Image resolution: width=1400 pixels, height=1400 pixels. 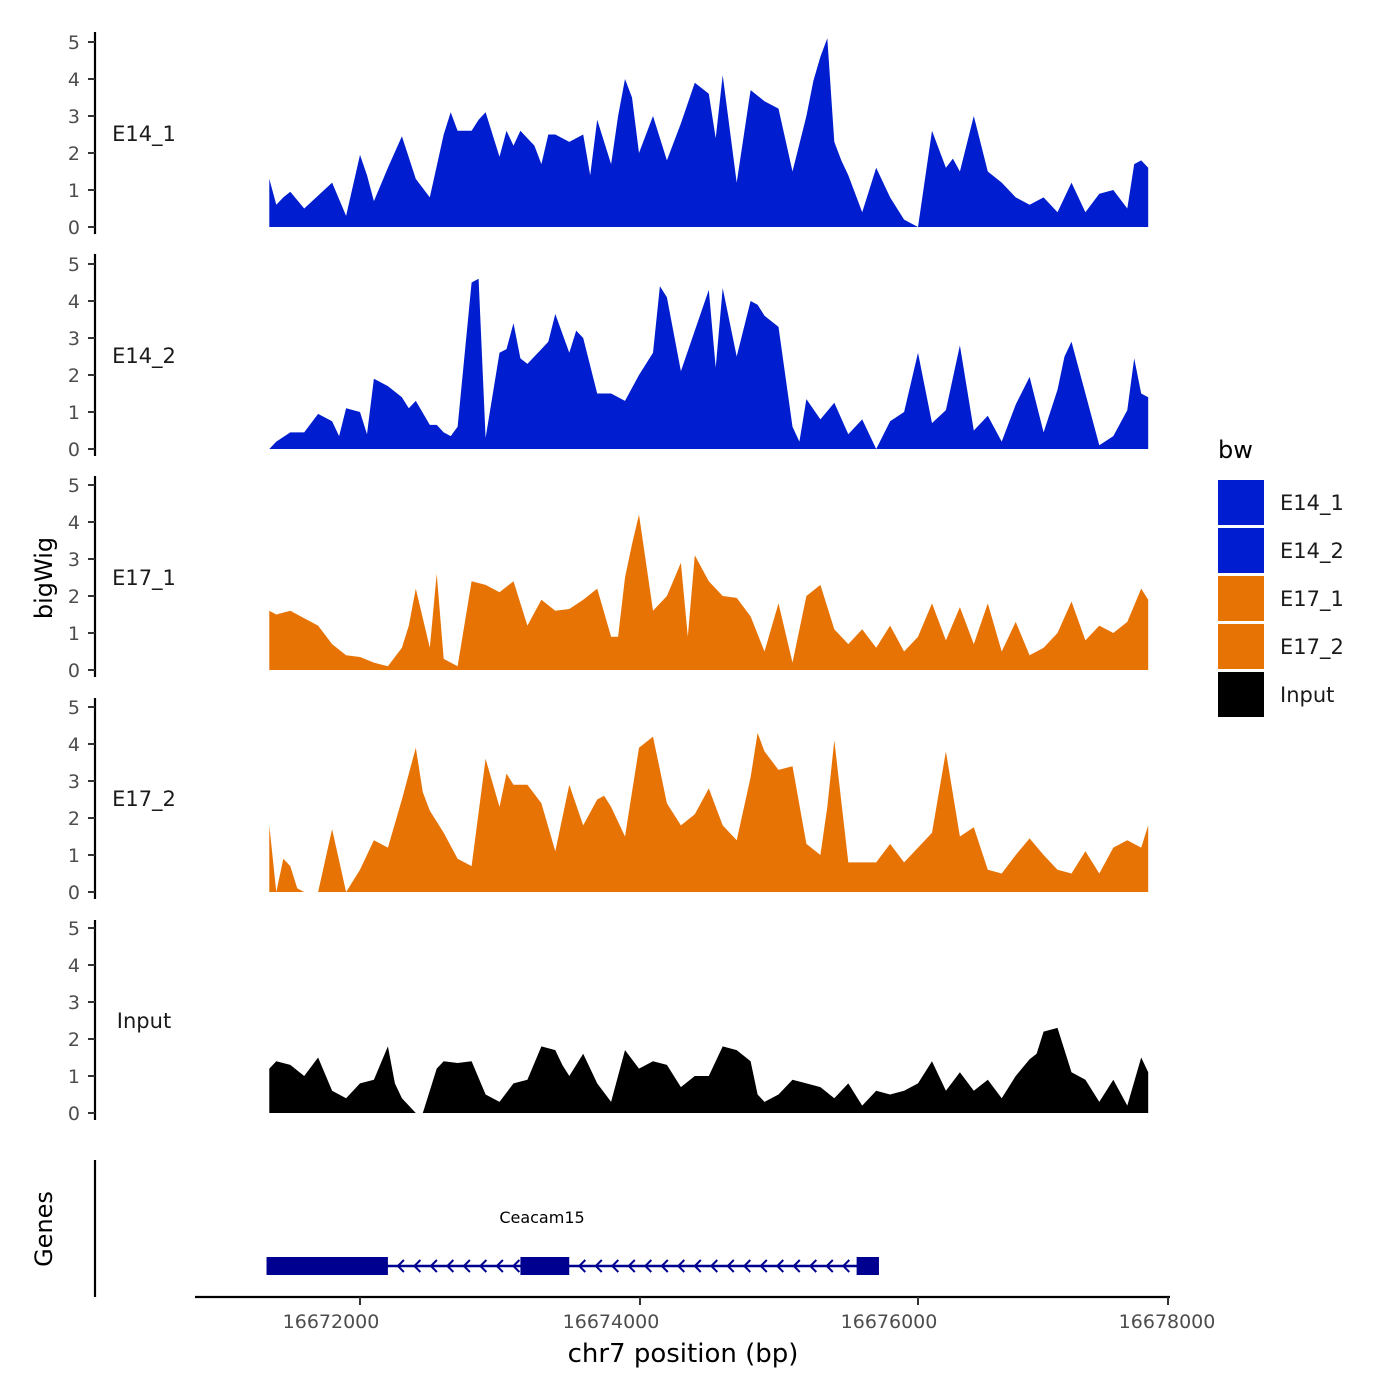 I want to click on y-axis-e17-2: 0 1 2 3 4 5, so click(x=82, y=800).